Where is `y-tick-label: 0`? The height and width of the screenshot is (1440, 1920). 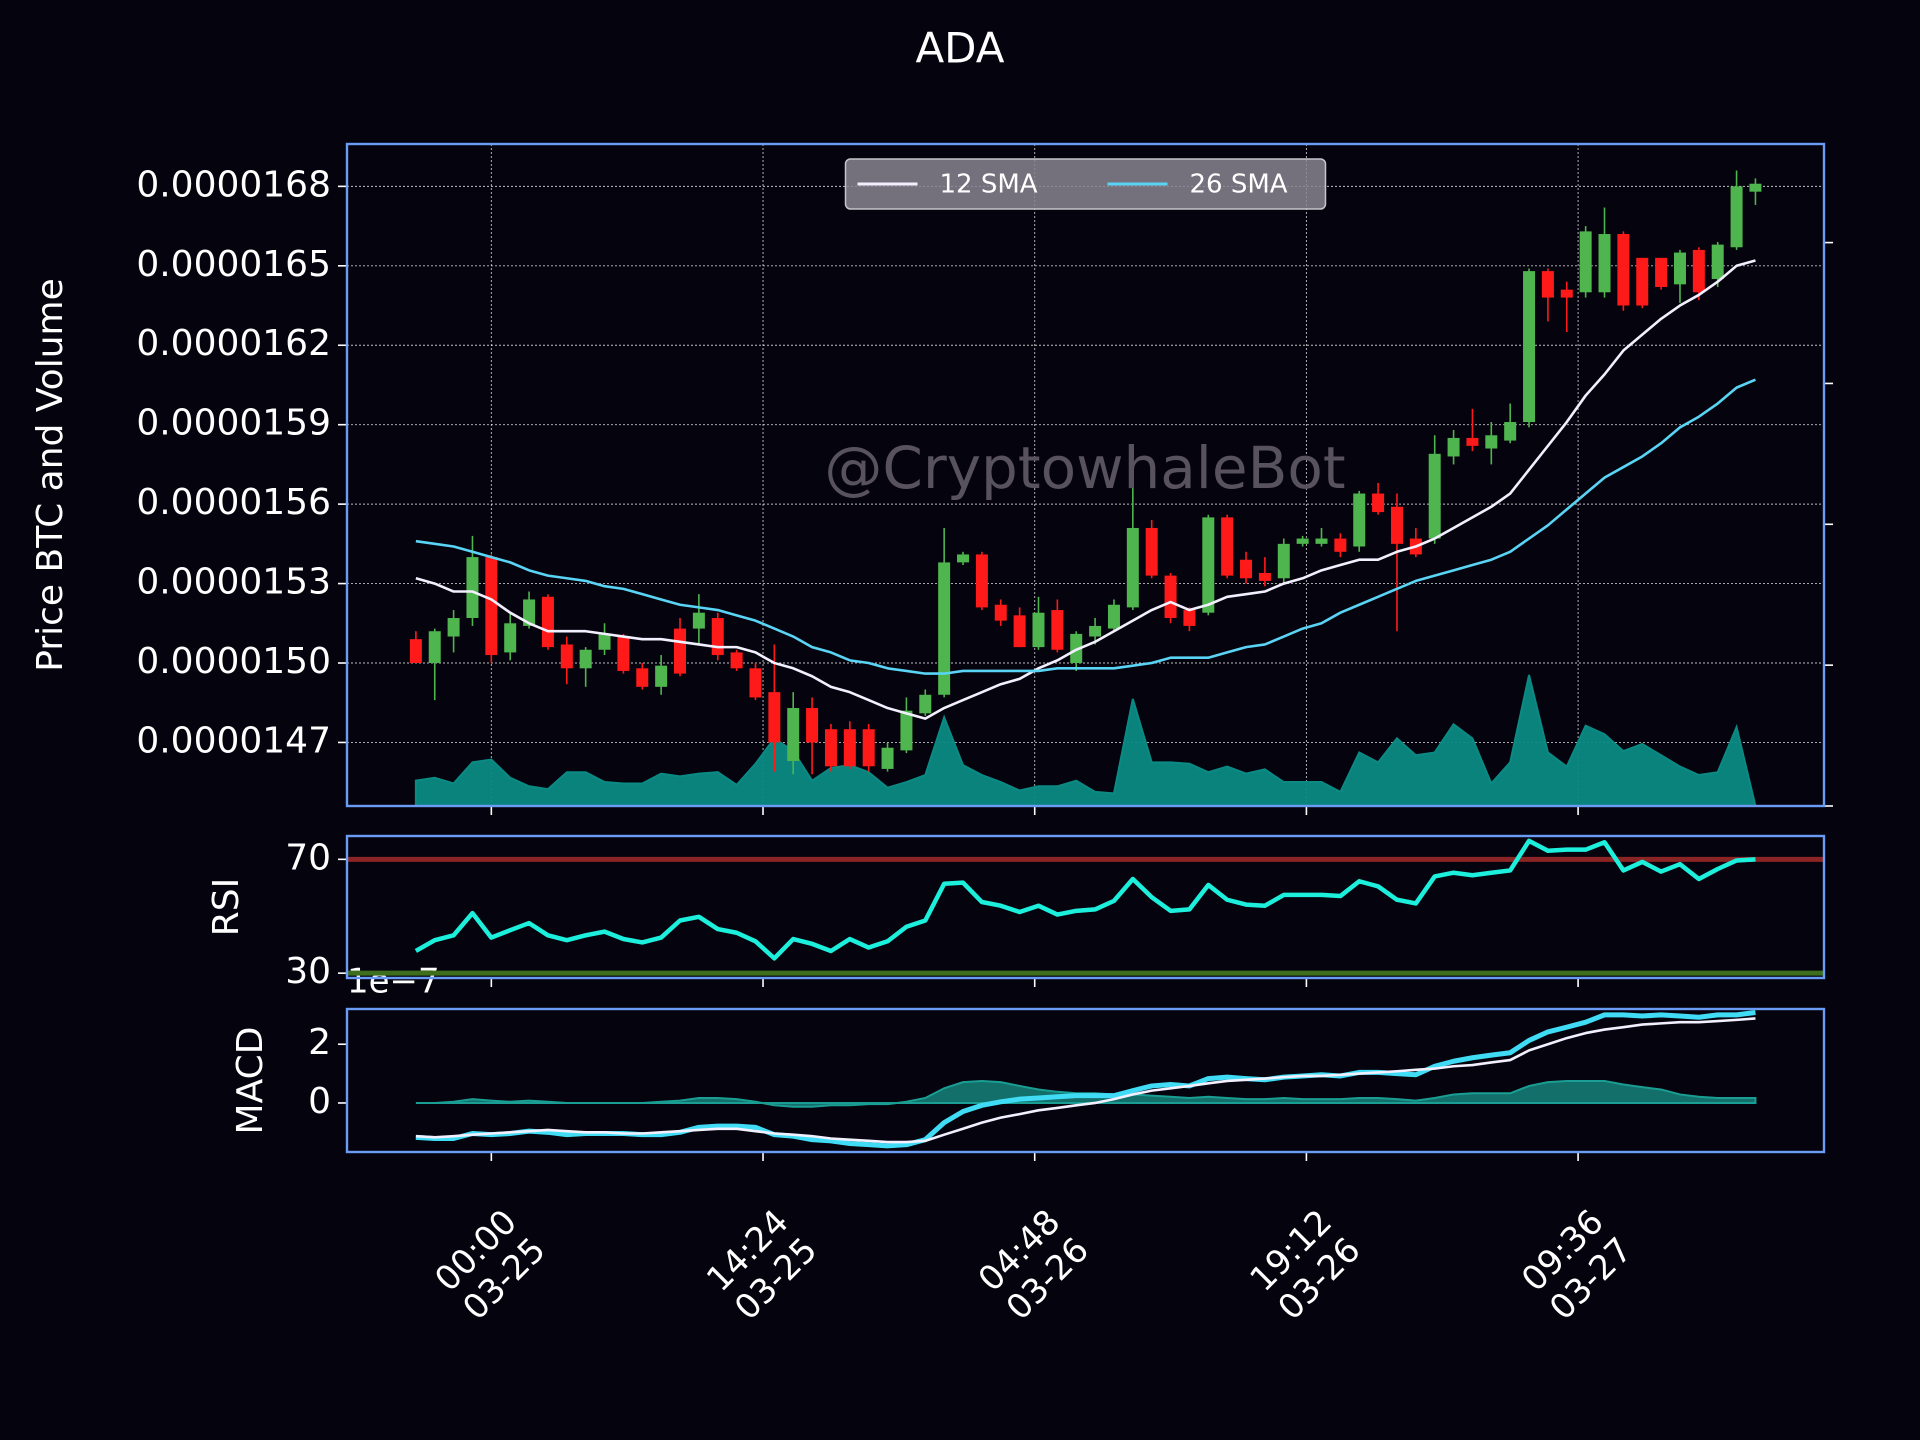 y-tick-label: 0 is located at coordinates (319, 1101).